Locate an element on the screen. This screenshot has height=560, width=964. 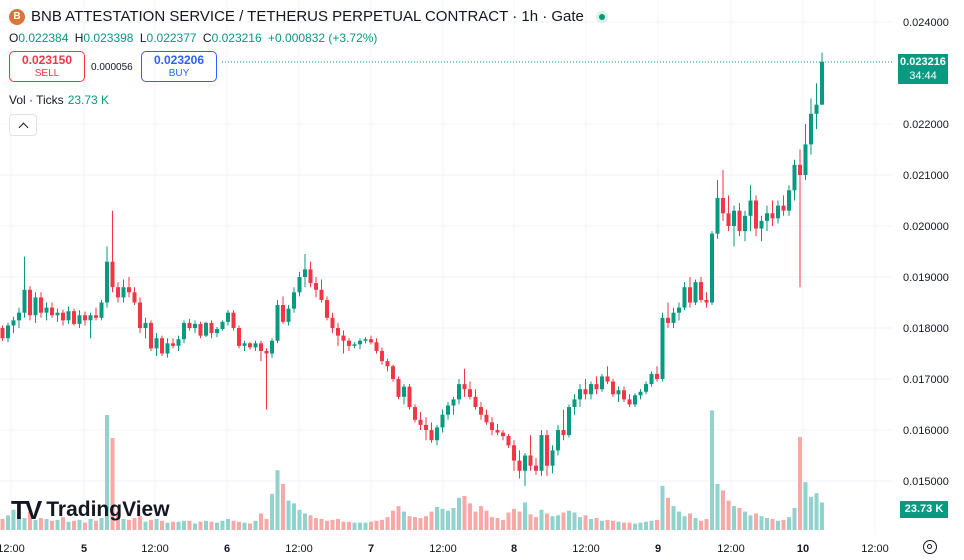
time-tick-label: 7 is located at coordinates (371, 549).